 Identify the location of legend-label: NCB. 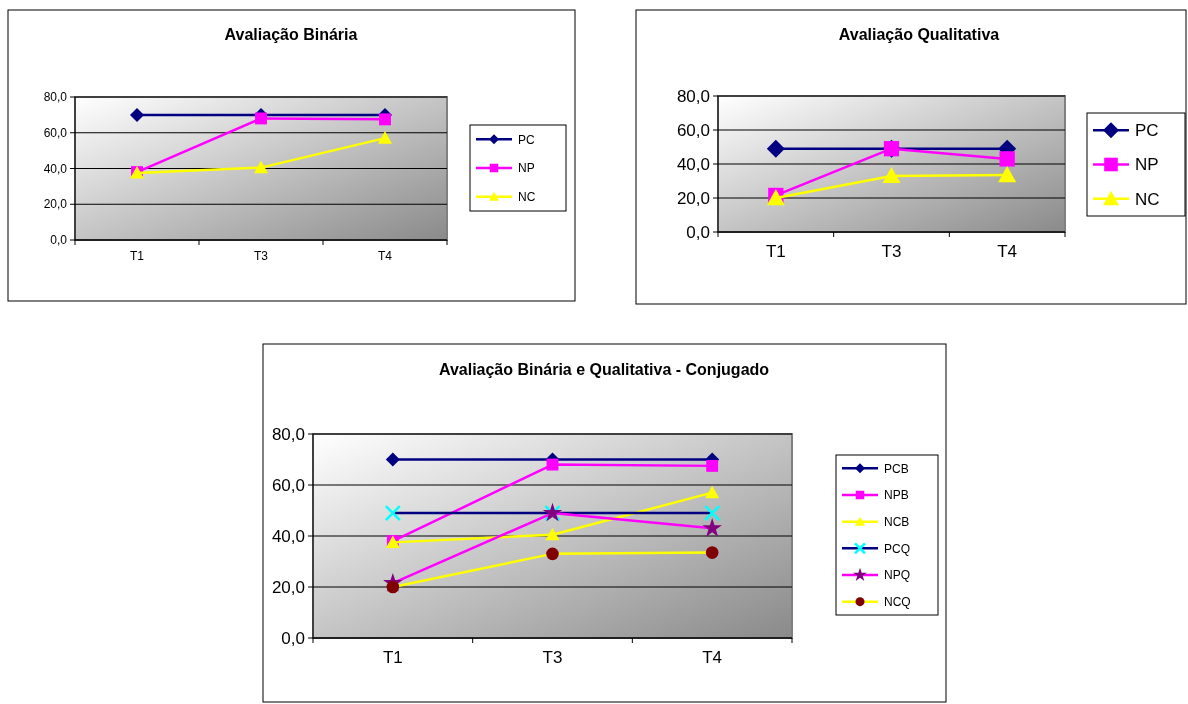
(897, 521).